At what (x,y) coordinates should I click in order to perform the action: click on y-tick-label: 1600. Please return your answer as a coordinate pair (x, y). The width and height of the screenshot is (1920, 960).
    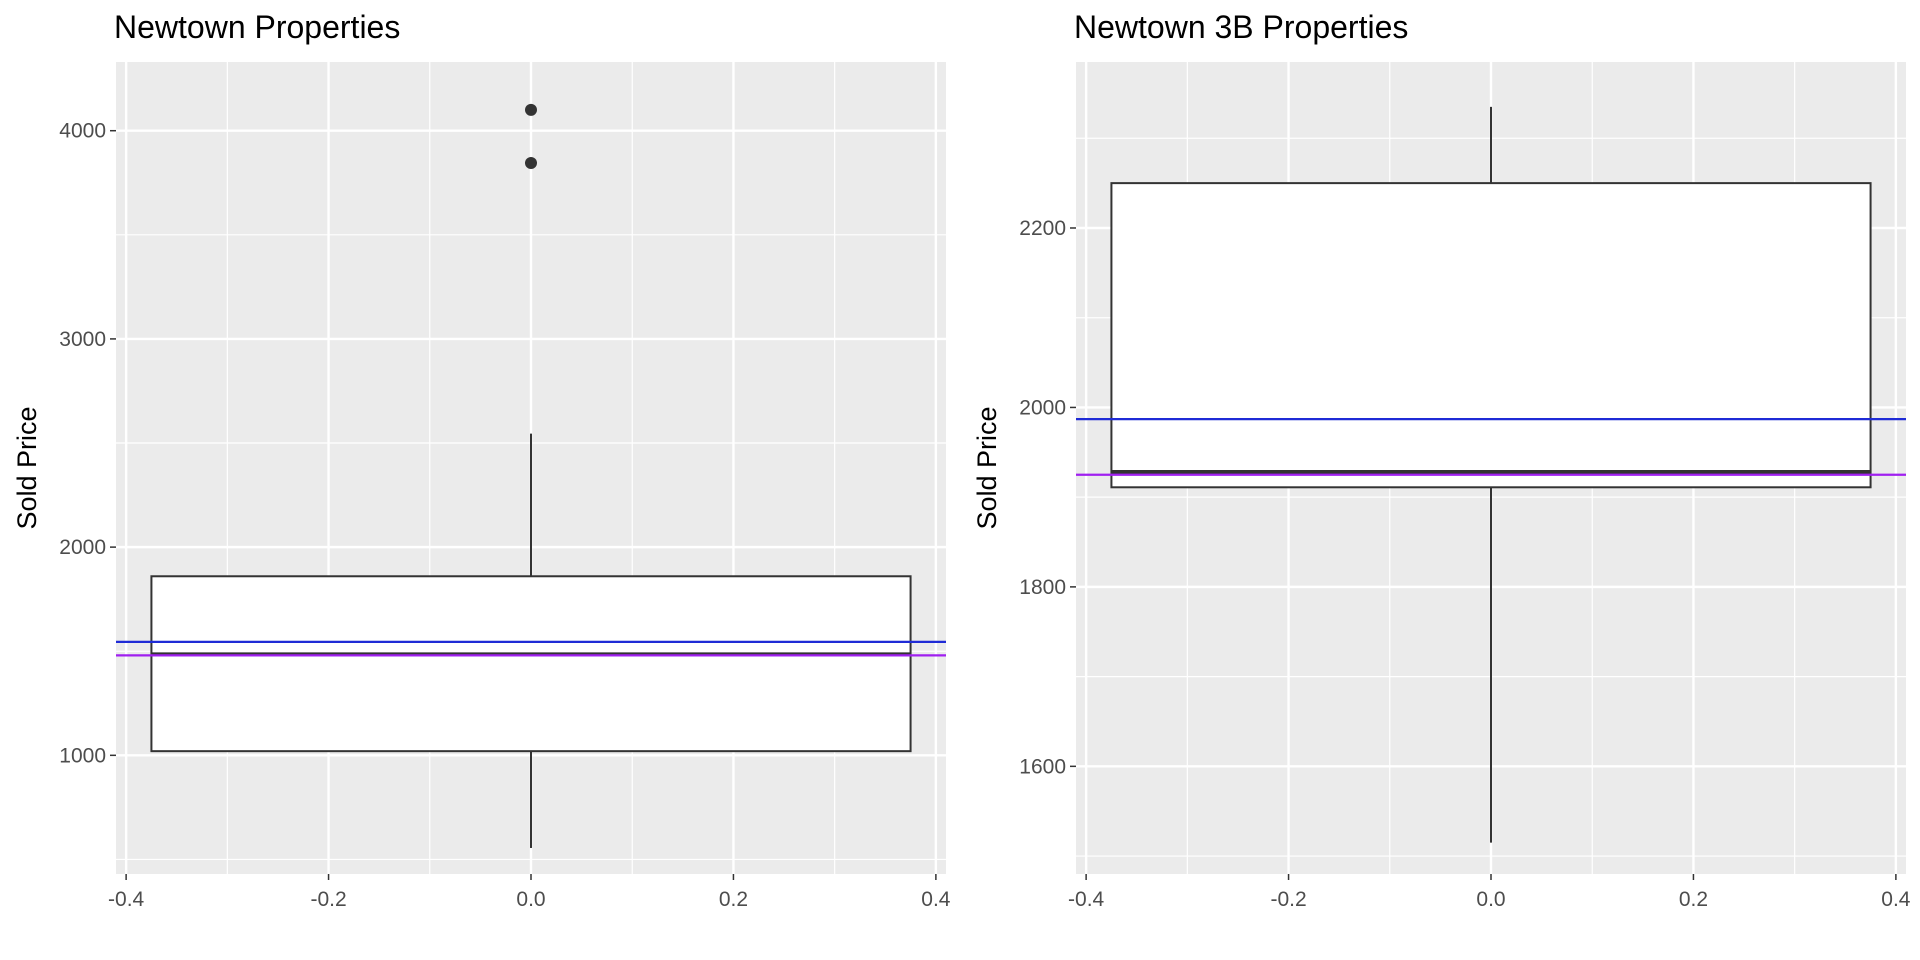
    Looking at the image, I should click on (1042, 766).